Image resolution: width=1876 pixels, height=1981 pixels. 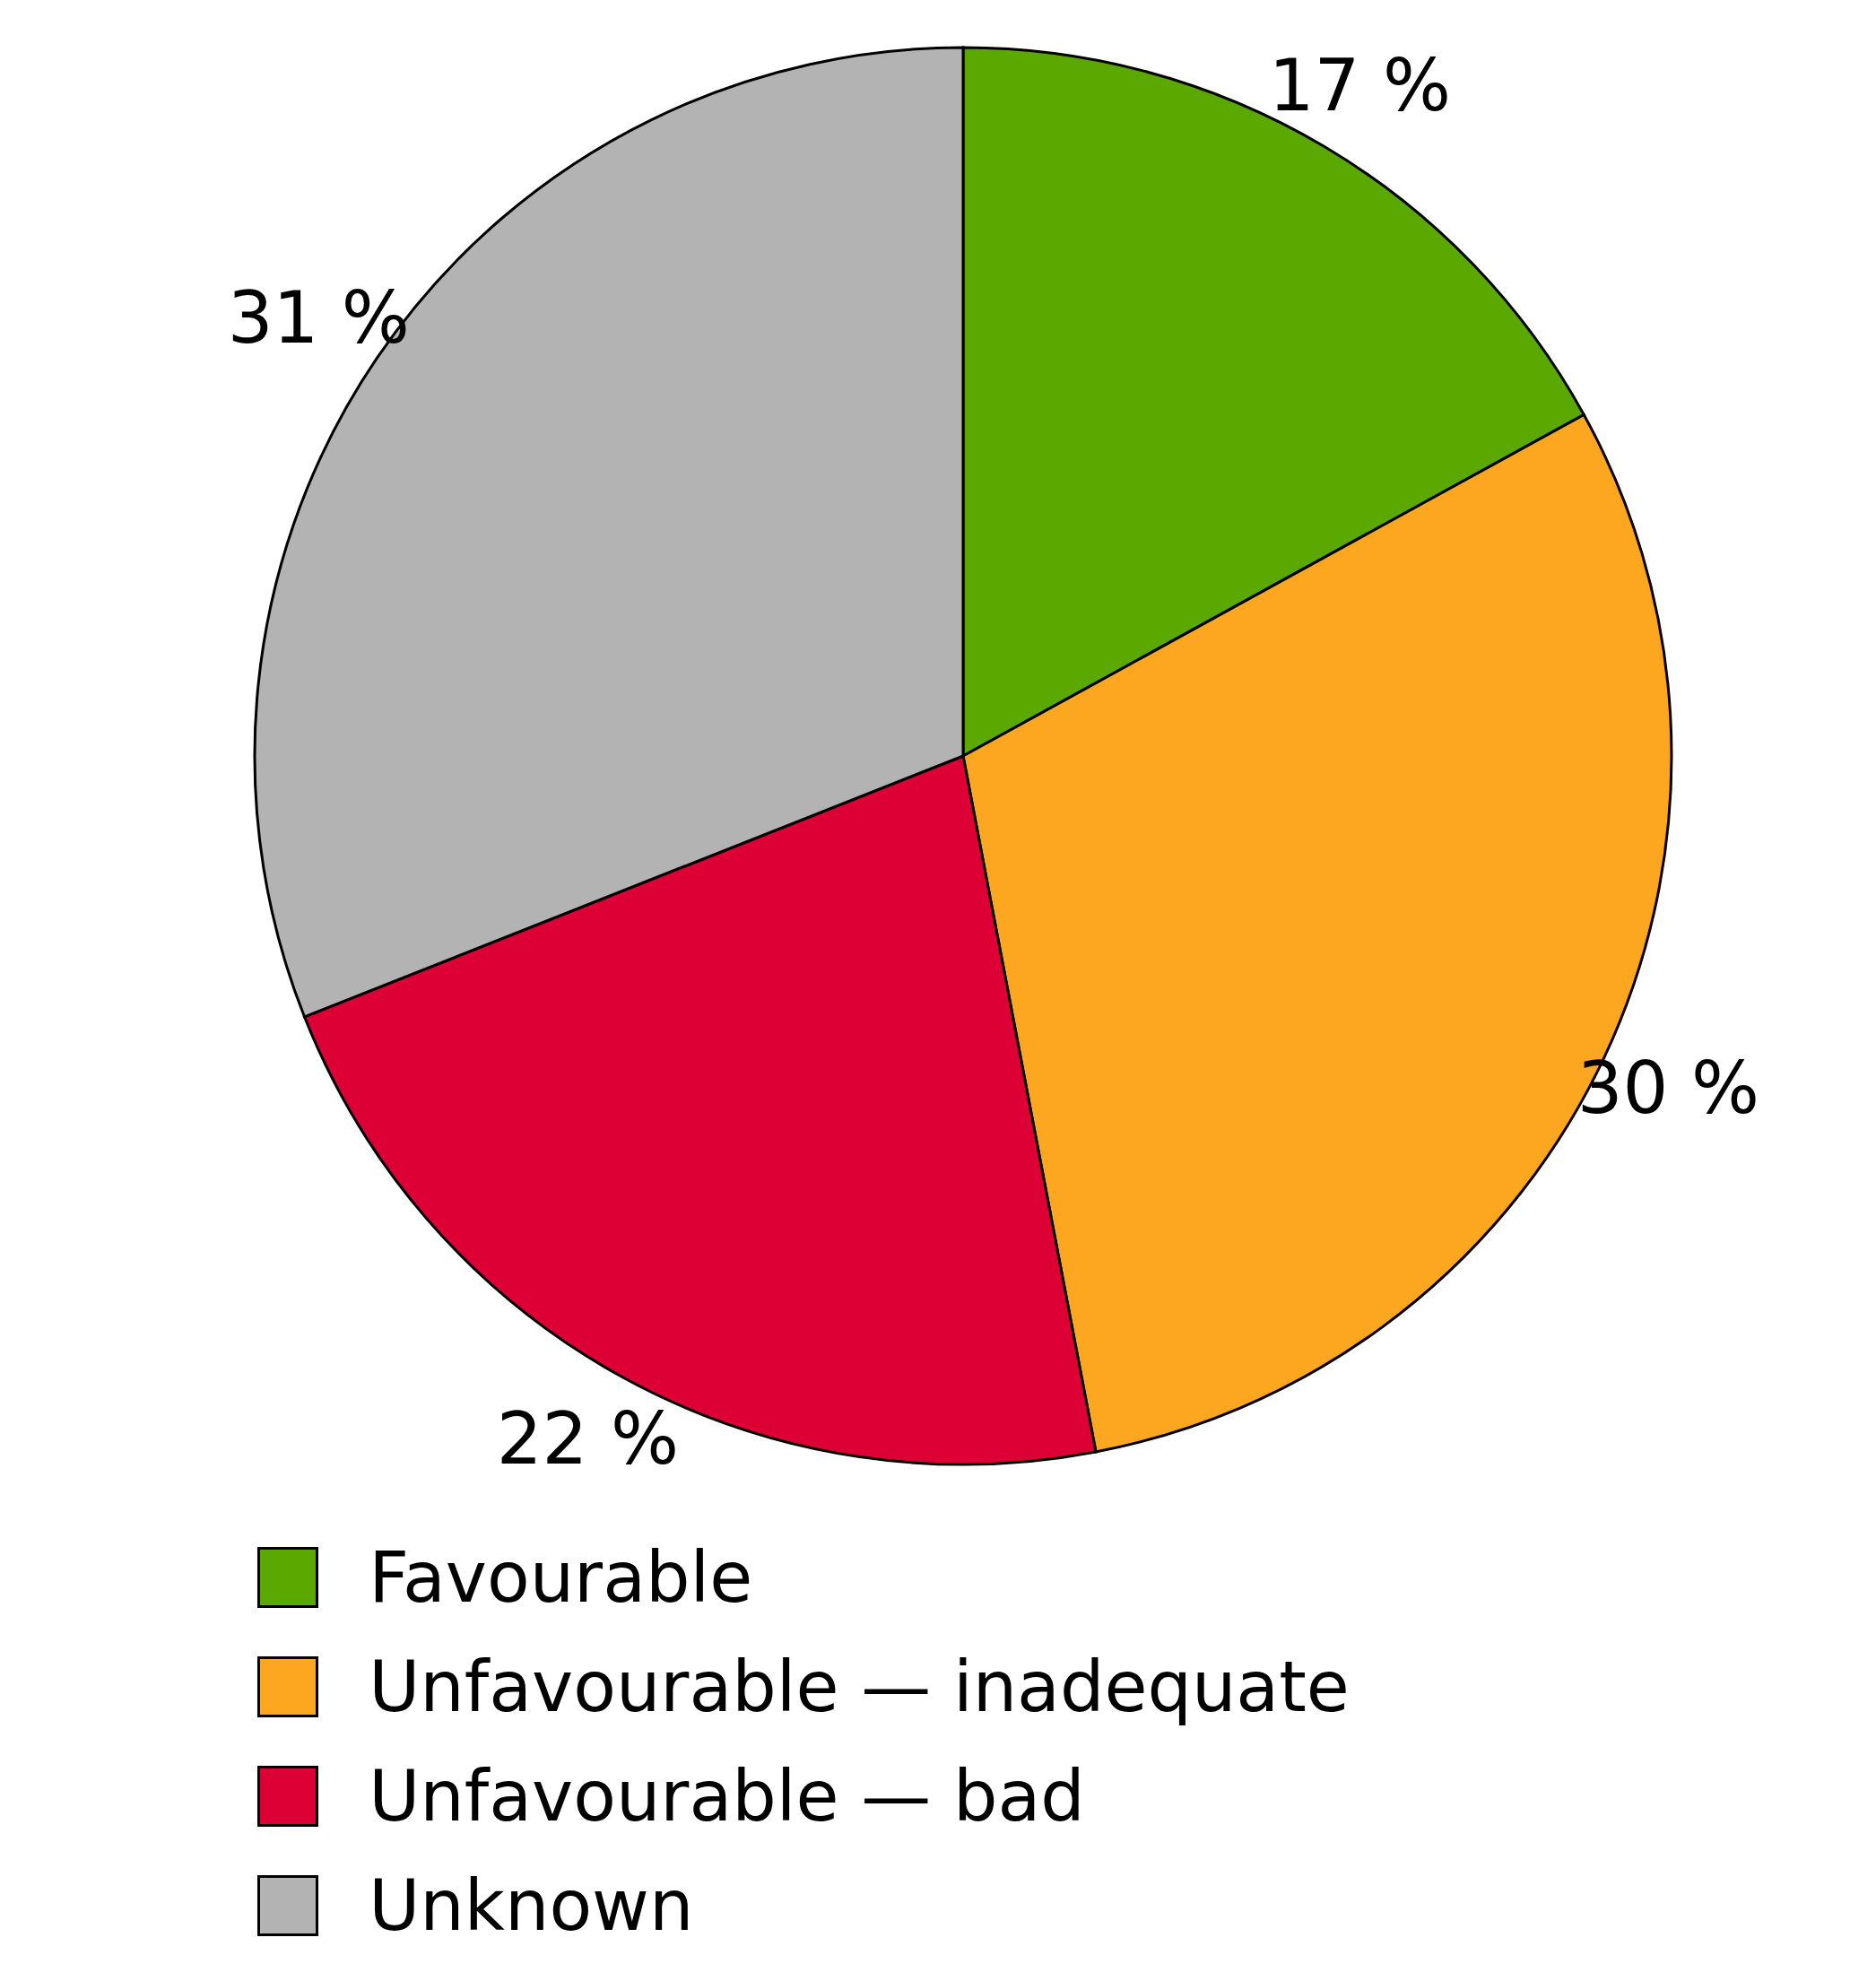 I want to click on data-label: 17 %, so click(x=1360, y=85).